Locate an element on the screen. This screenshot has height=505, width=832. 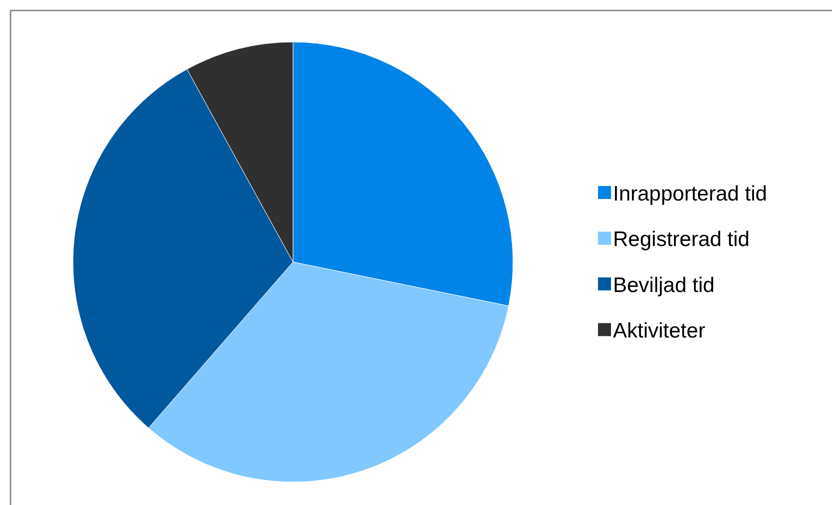
legend-label: Inrapporterad tid is located at coordinates (690, 194).